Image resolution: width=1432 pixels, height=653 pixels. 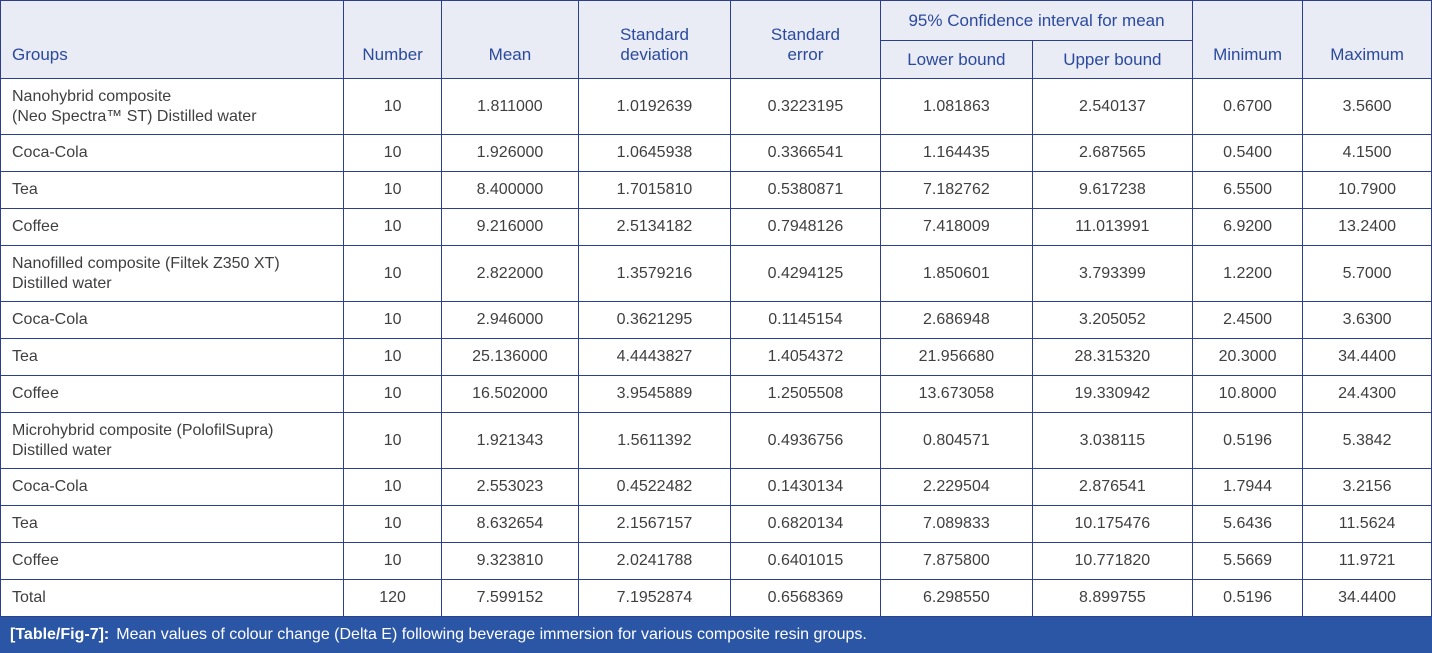 I want to click on cell-std-error: 0.3366541, so click(x=805, y=153).